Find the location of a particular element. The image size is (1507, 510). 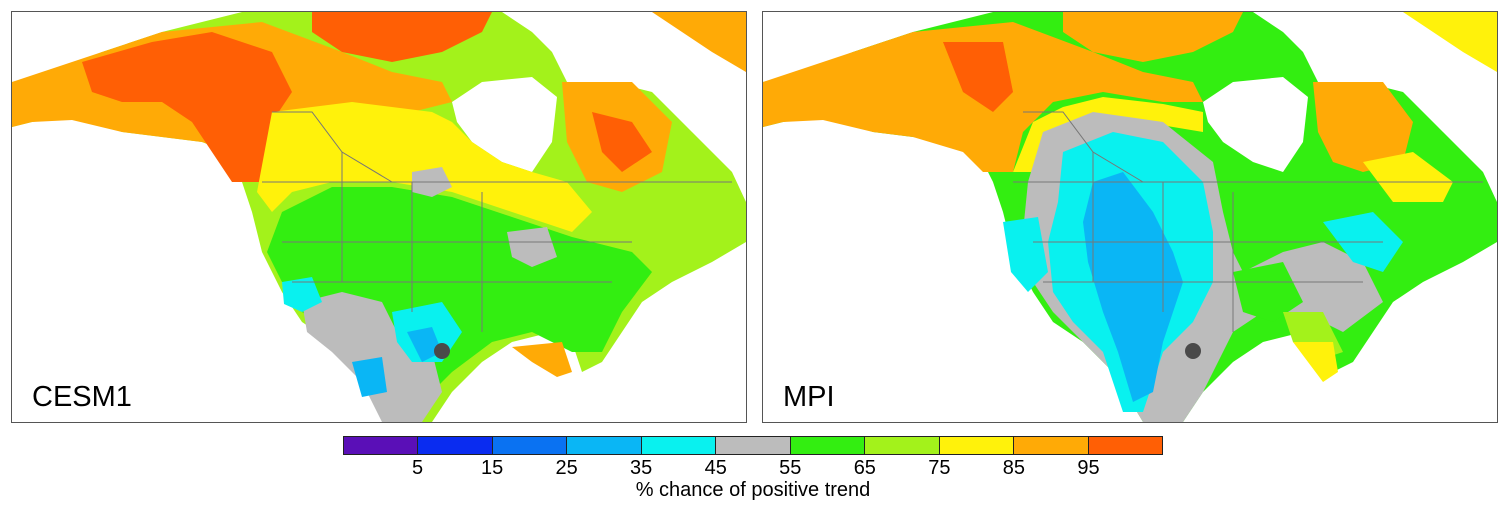

colorbar-title: % chance of positive trend is located at coordinates (753, 490).